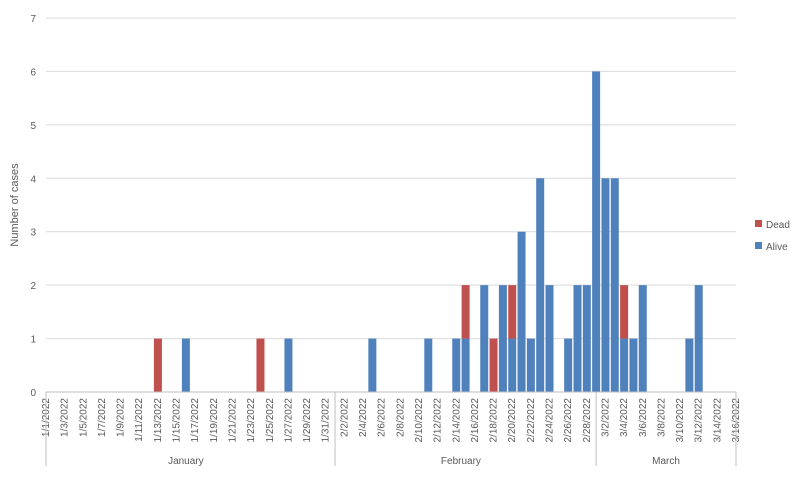 The width and height of the screenshot is (806, 487). I want to click on x-tick-label: 2/22/2022, so click(531, 420).